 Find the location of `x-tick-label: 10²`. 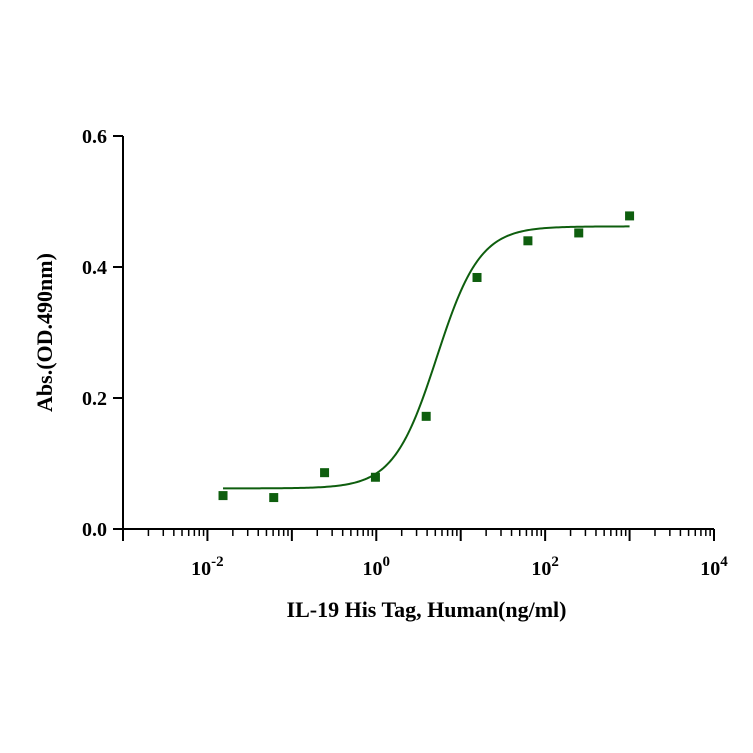

x-tick-label: 10² is located at coordinates (545, 567).